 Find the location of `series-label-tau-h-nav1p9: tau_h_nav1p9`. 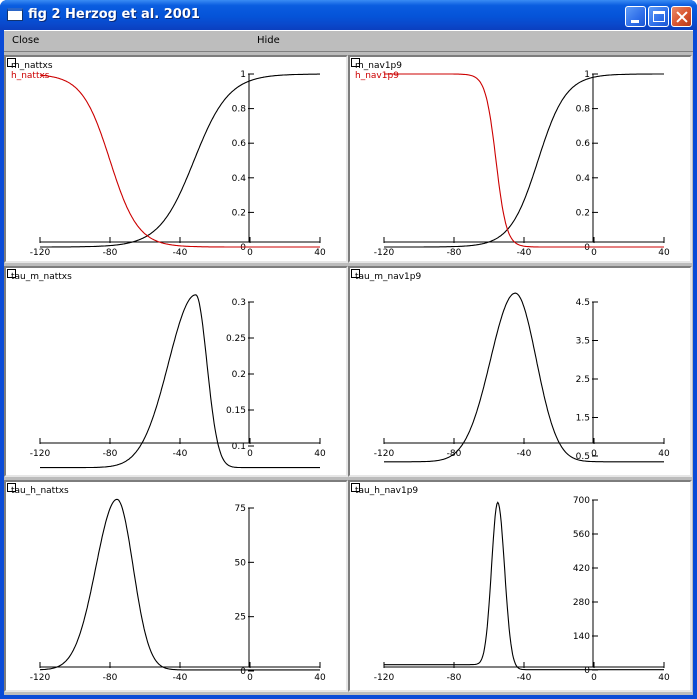

series-label-tau-h-nav1p9: tau_h_nav1p9 is located at coordinates (387, 491).